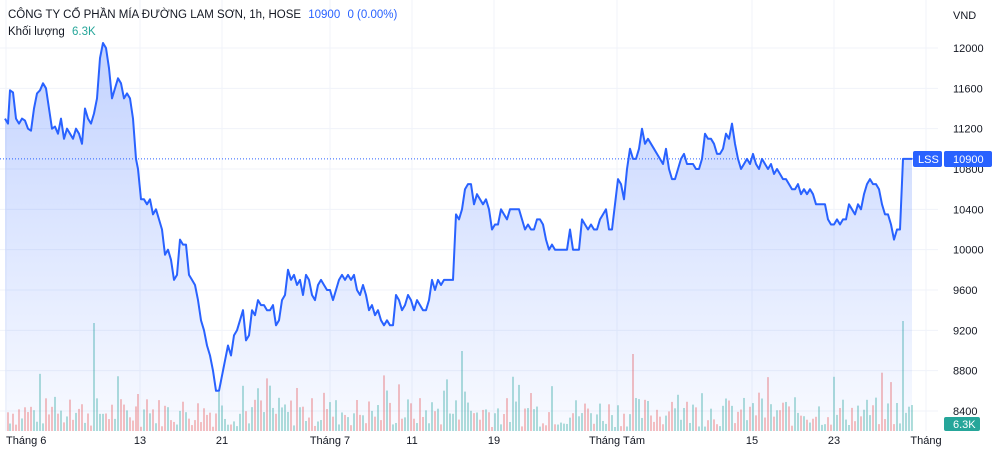 This screenshot has height=455, width=997. What do you see at coordinates (324, 15) in the screenshot?
I see `last-price-value: 10900` at bounding box center [324, 15].